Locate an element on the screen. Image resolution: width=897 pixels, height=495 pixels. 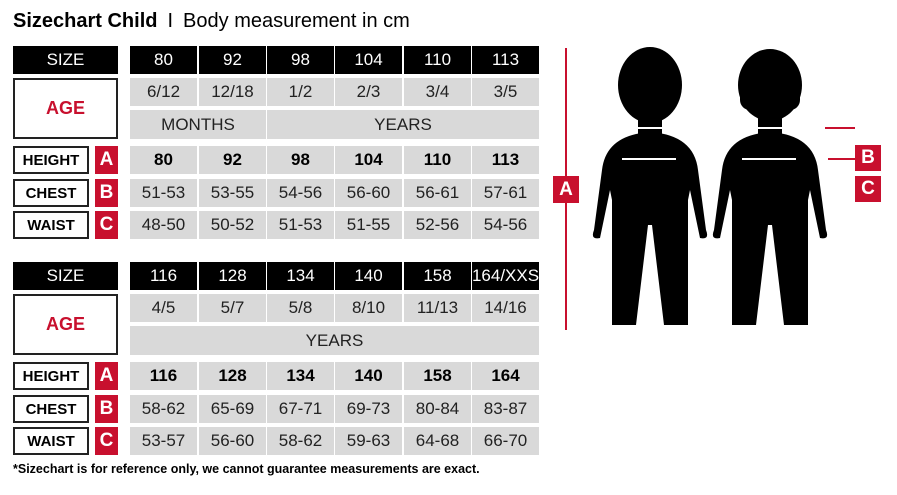
waist-cell: 58-62 is located at coordinates (300, 441).